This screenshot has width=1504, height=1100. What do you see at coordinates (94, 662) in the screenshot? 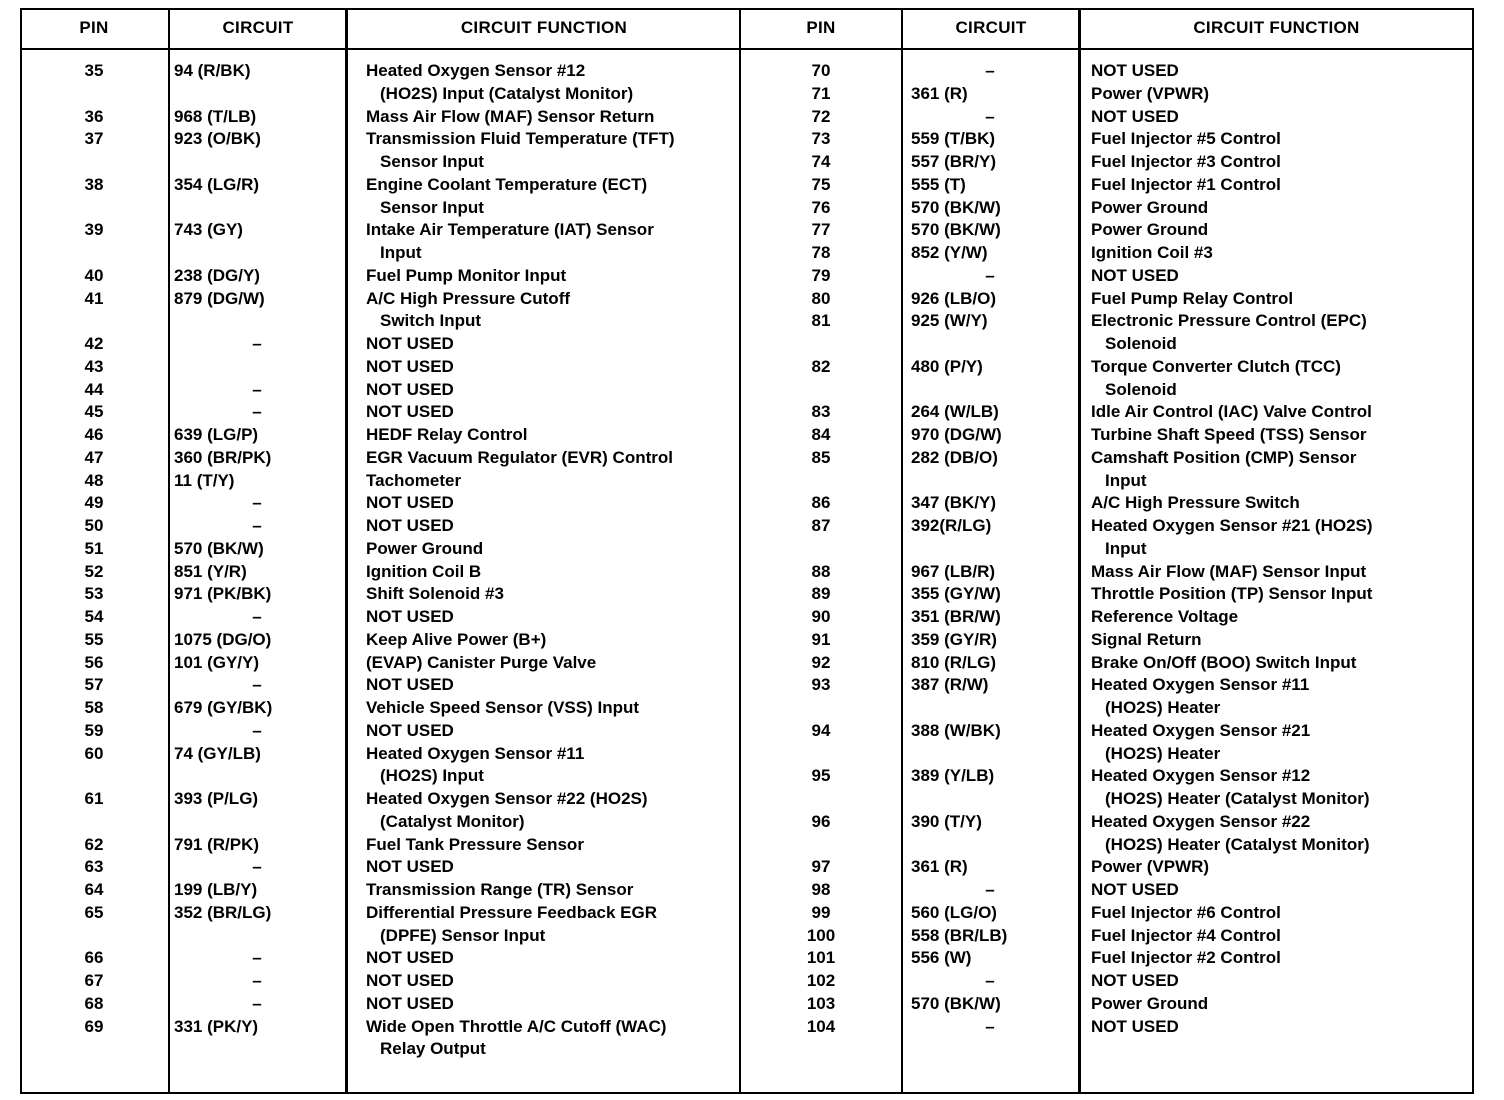
I see `pin-number: 56` at bounding box center [94, 662].